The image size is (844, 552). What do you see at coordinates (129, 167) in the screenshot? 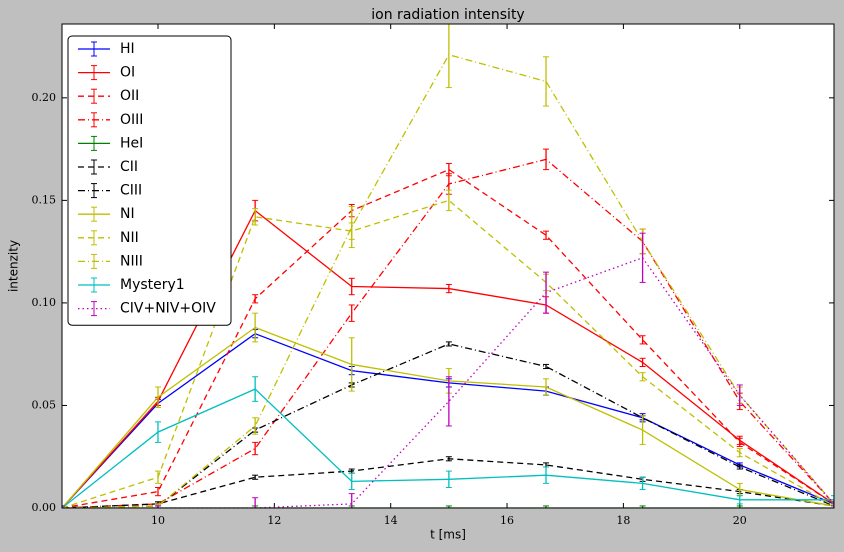
I see `legend-label: CII` at bounding box center [129, 167].